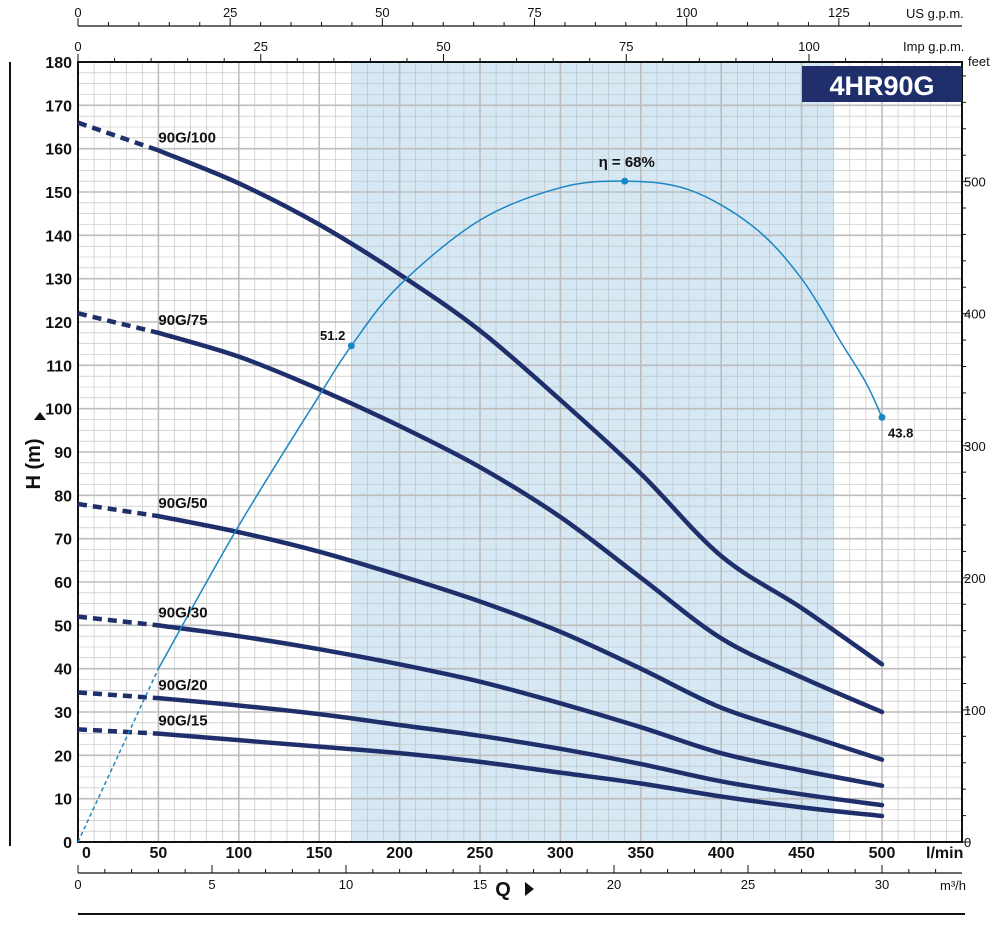 This screenshot has height=934, width=996. What do you see at coordinates (58, 193) in the screenshot?
I see `y-tick-label: 150` at bounding box center [58, 193].